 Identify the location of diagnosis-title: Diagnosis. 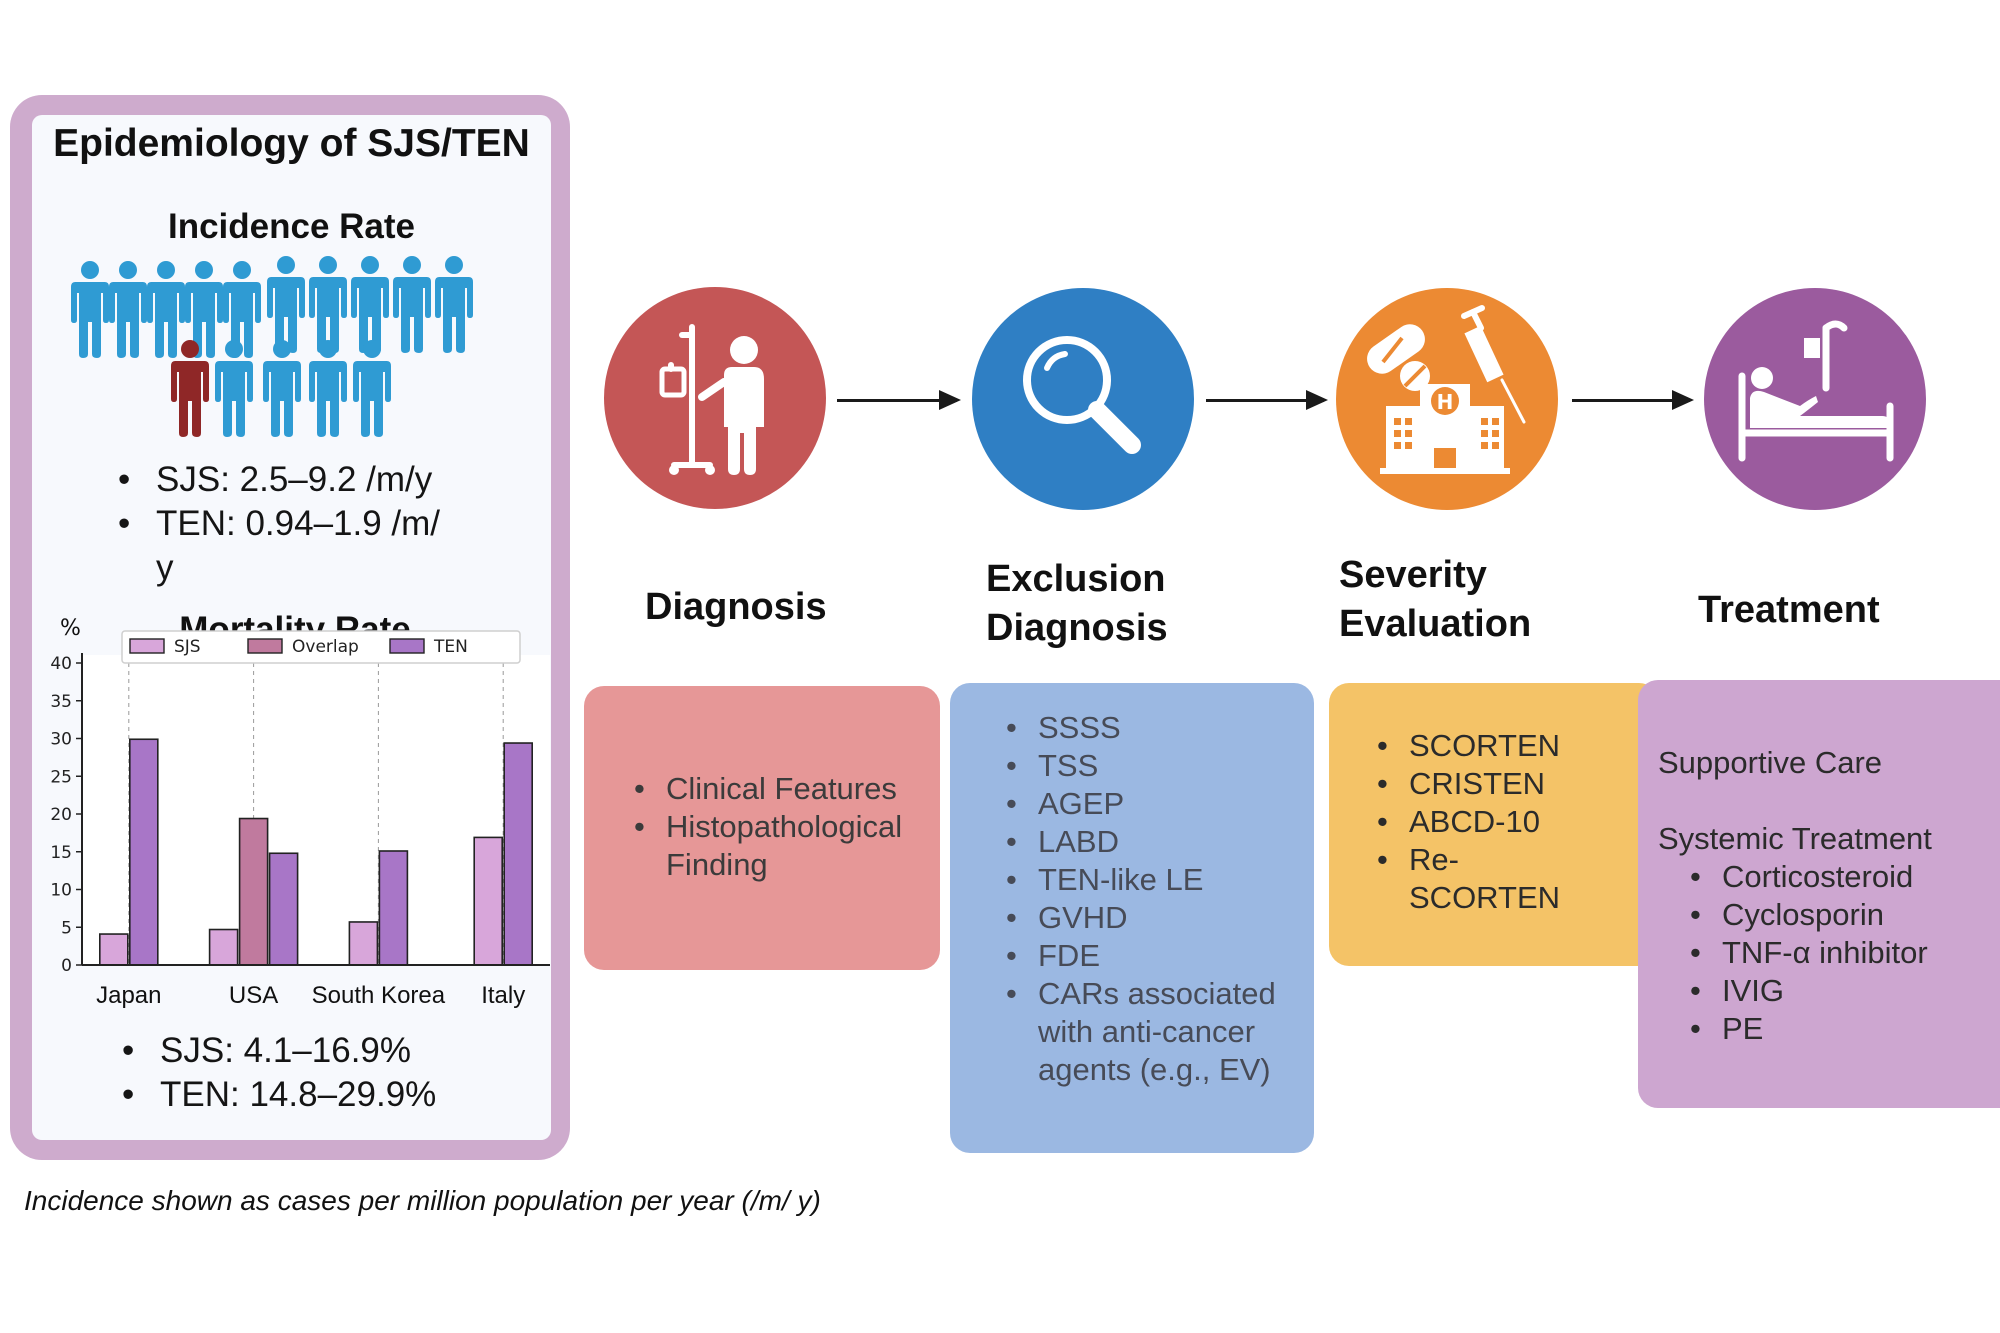
(736, 607).